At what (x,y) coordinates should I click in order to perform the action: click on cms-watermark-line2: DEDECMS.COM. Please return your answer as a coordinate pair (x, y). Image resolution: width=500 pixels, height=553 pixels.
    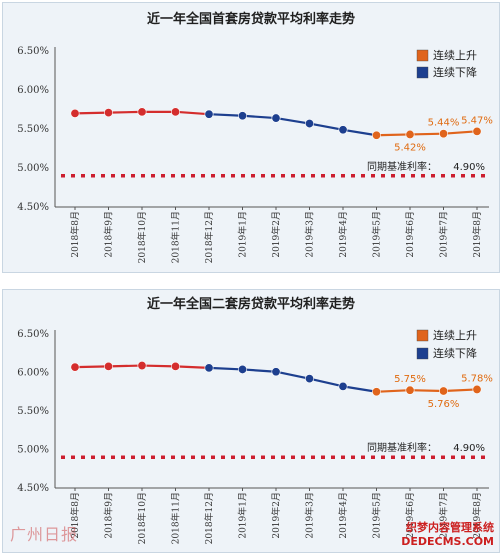
    Looking at the image, I should click on (447, 541).